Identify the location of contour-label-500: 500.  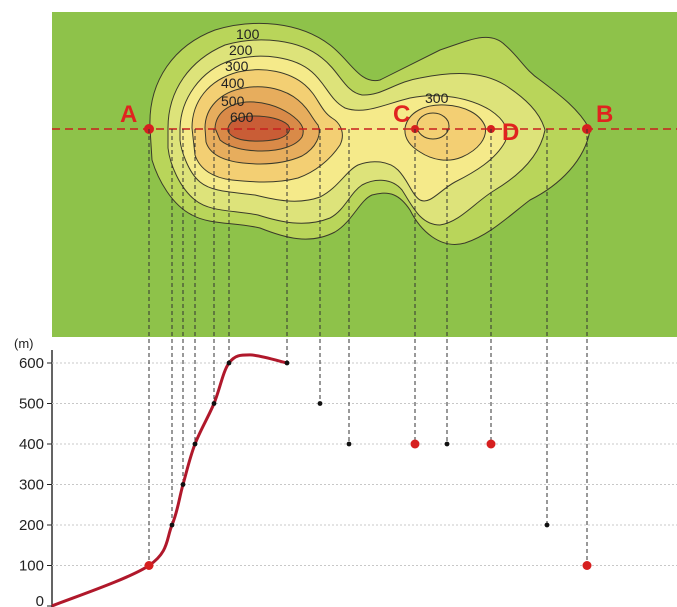
(233, 101).